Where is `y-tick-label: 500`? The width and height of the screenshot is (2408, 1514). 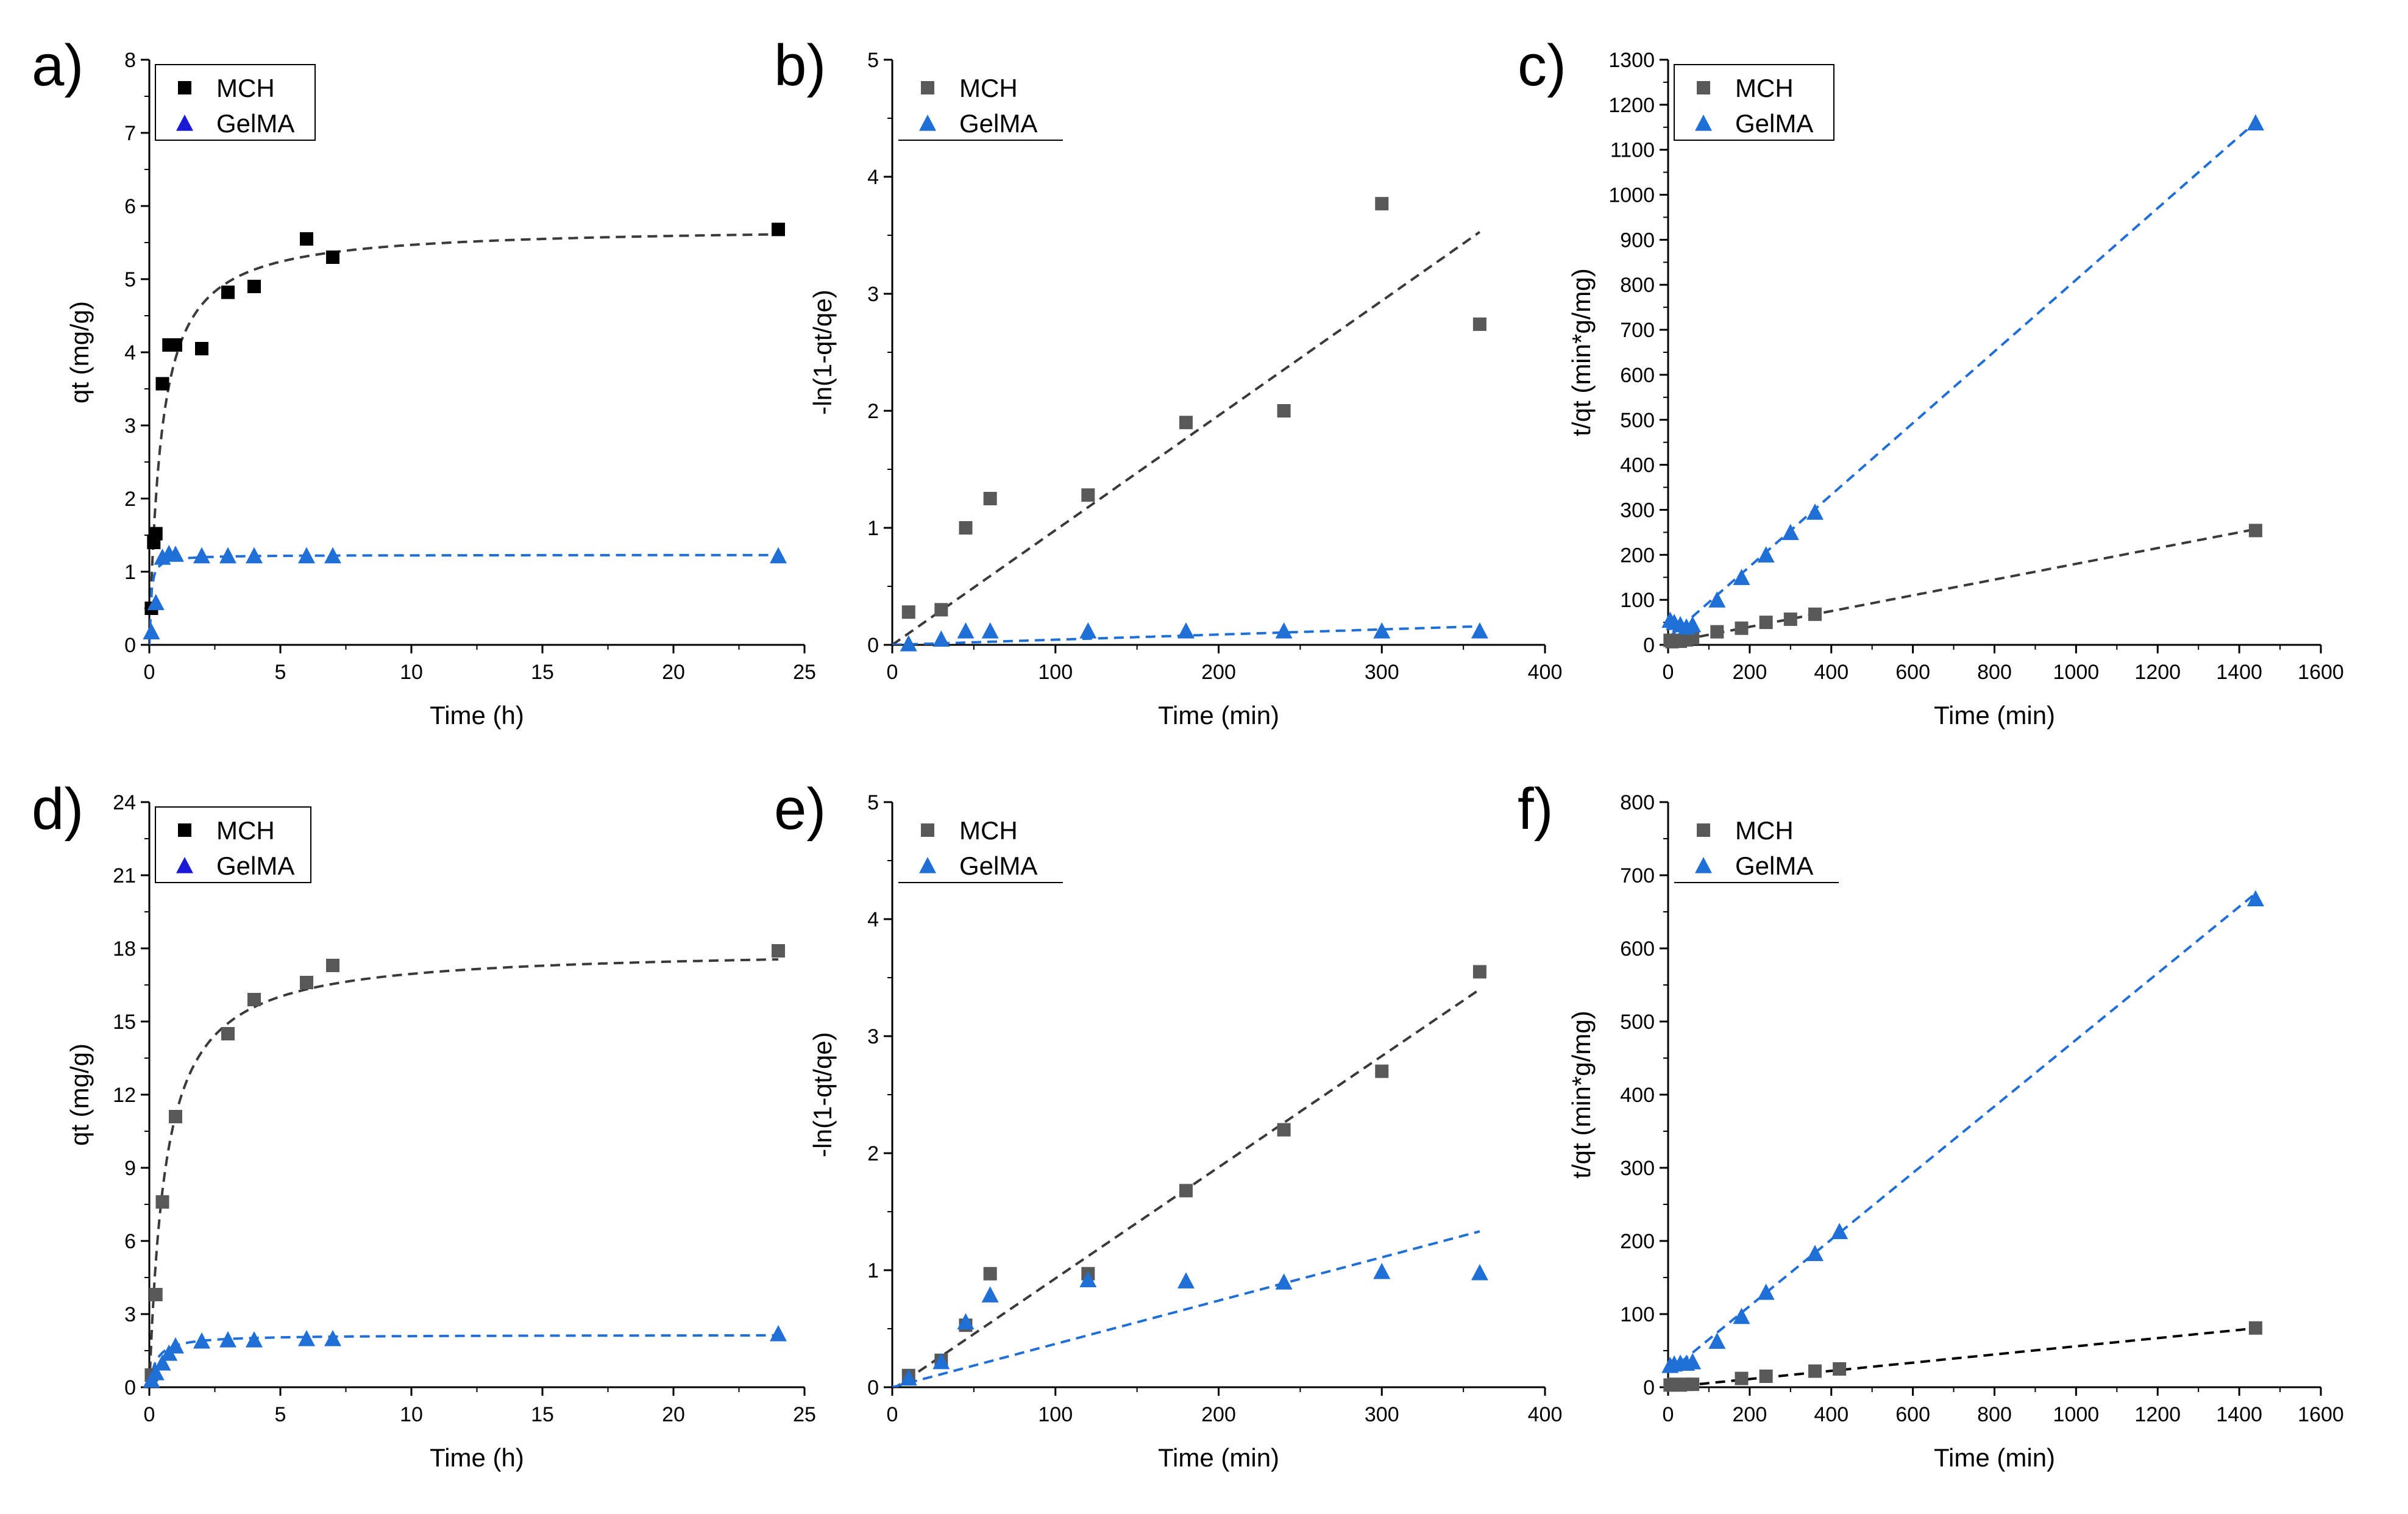
y-tick-label: 500 is located at coordinates (1637, 421).